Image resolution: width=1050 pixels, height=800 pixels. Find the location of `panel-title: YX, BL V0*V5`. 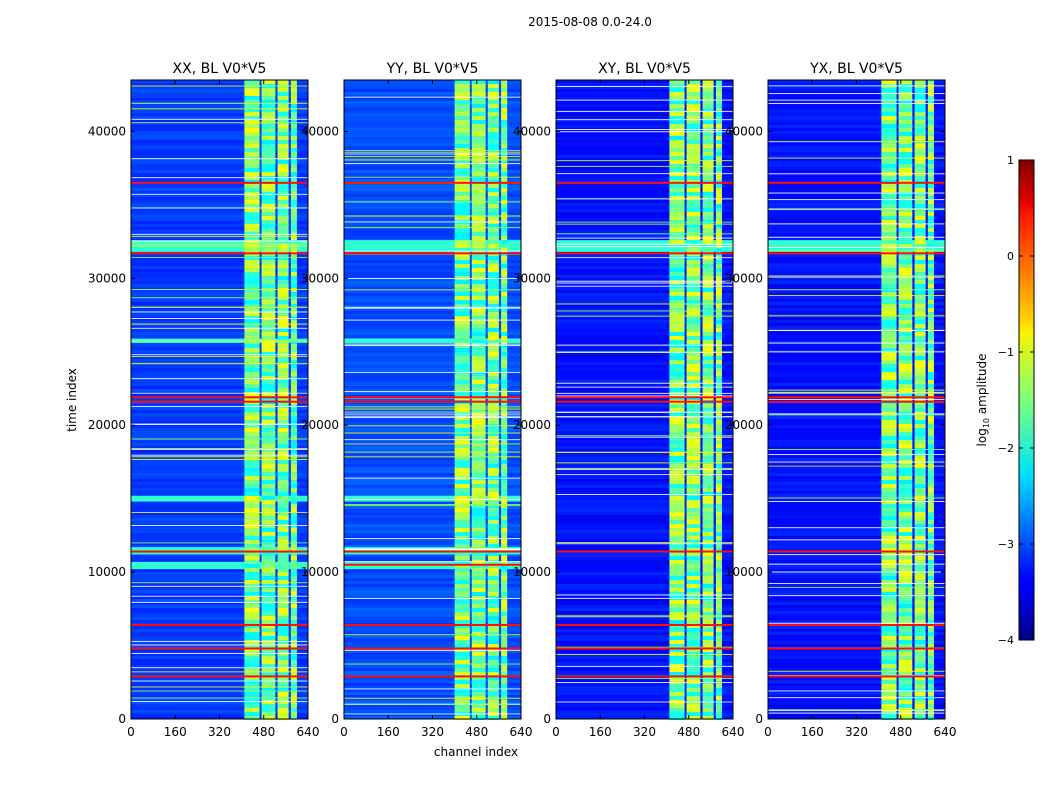

panel-title: YX, BL V0*V5 is located at coordinates (856, 69).